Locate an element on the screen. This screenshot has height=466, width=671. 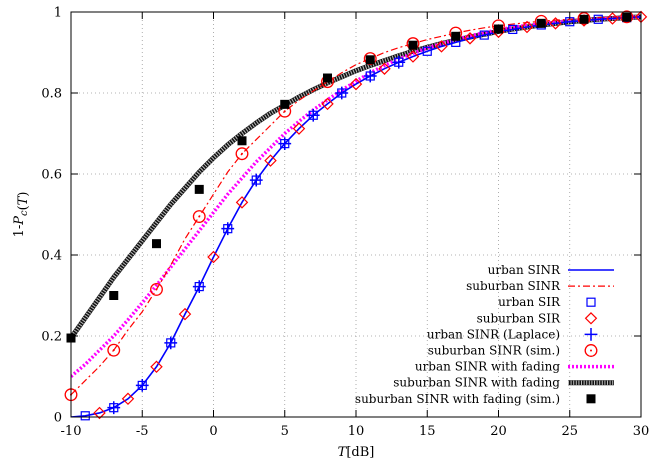
x-tick-label: 5 is located at coordinates (285, 431).